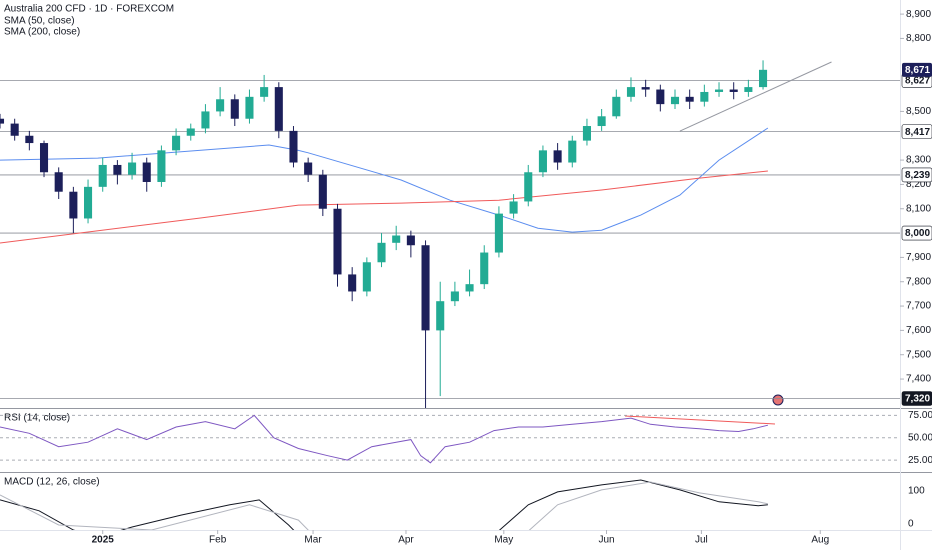 Image resolution: width=932 pixels, height=550 pixels. I want to click on level-label: 8,627, so click(917, 81).